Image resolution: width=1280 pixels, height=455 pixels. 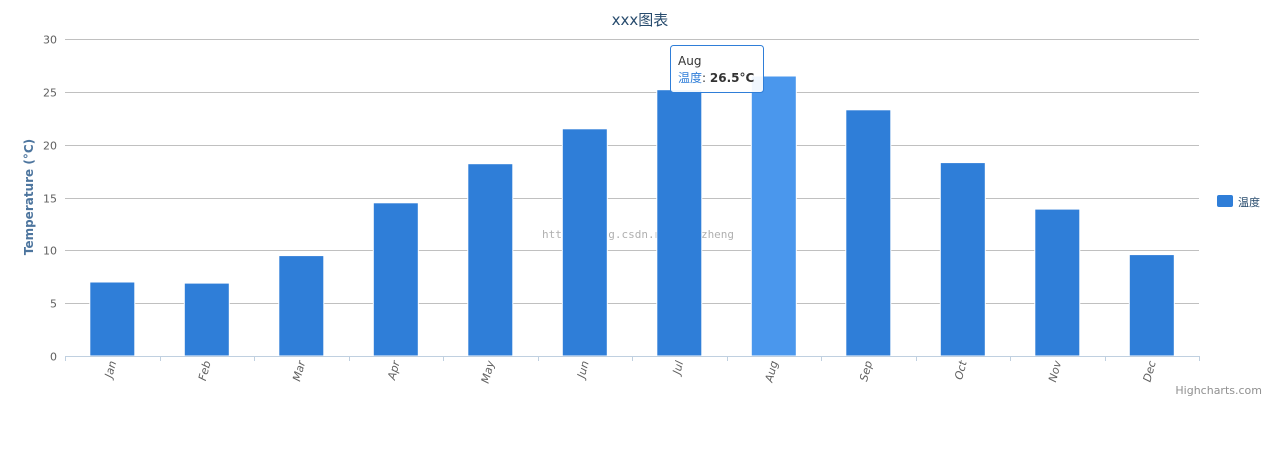 I want to click on x-axis-ticks: Jan Feb Mar Apr May Jun Jul Aug Sep Oct Nov Dec, so click(x=632, y=370).